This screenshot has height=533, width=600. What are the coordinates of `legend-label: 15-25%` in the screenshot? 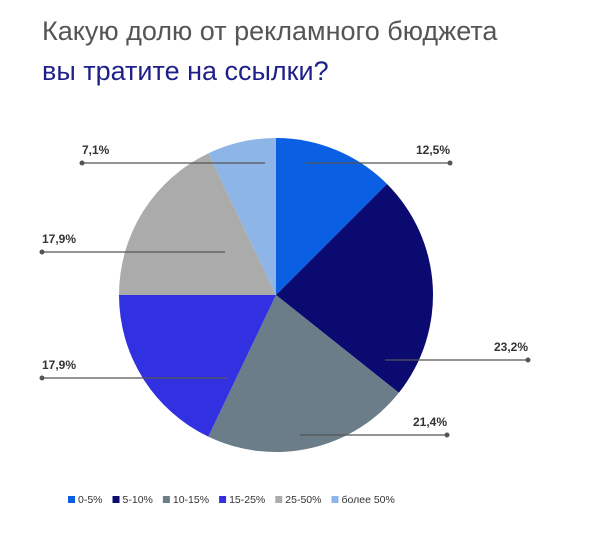 It's located at (247, 500).